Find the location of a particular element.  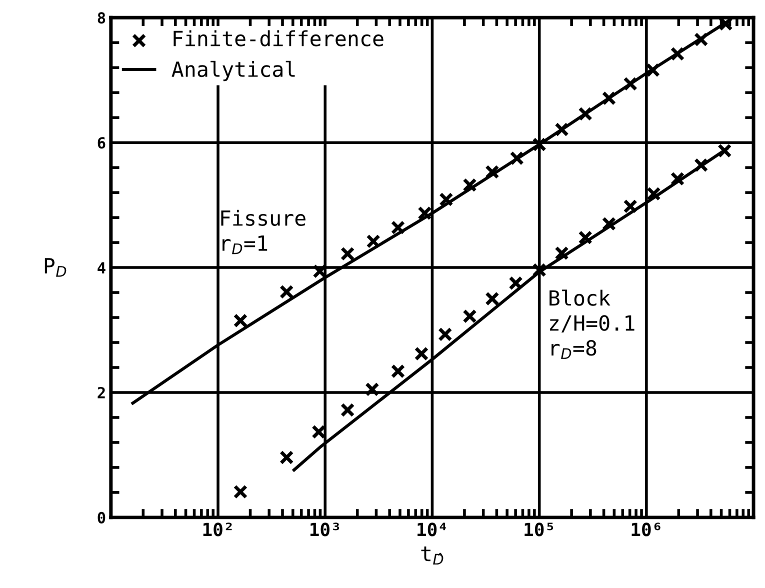

x-tick-label: 10⁶ is located at coordinates (646, 529).